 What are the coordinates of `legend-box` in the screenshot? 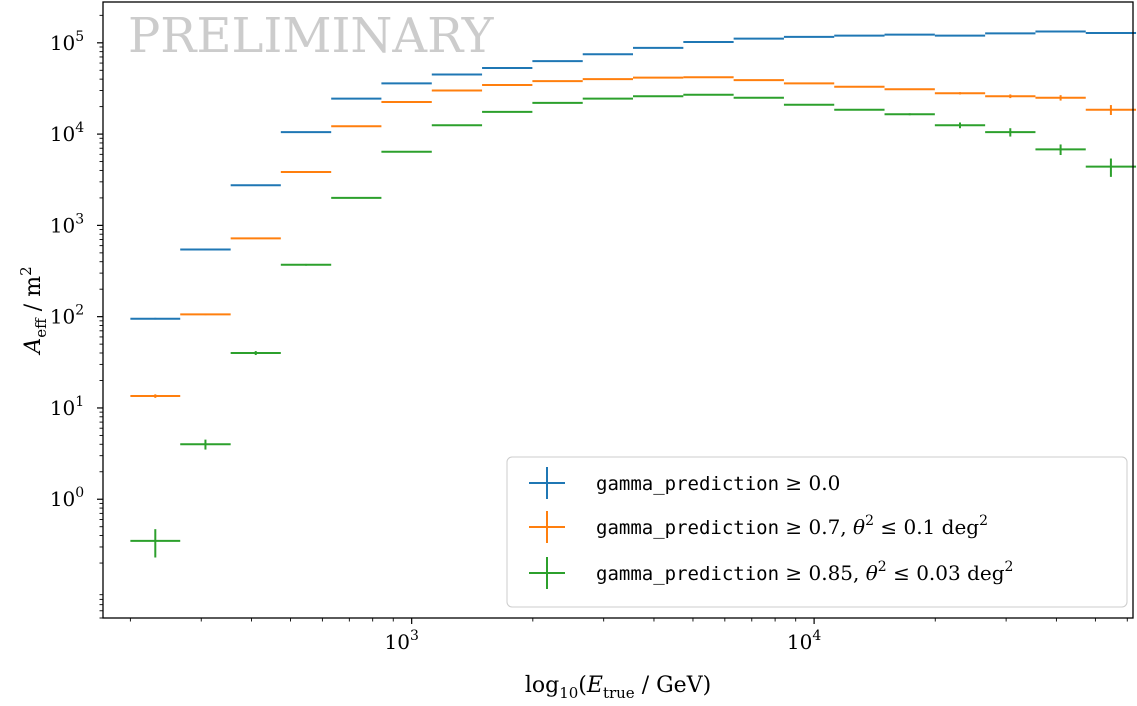 It's located at (817, 532).